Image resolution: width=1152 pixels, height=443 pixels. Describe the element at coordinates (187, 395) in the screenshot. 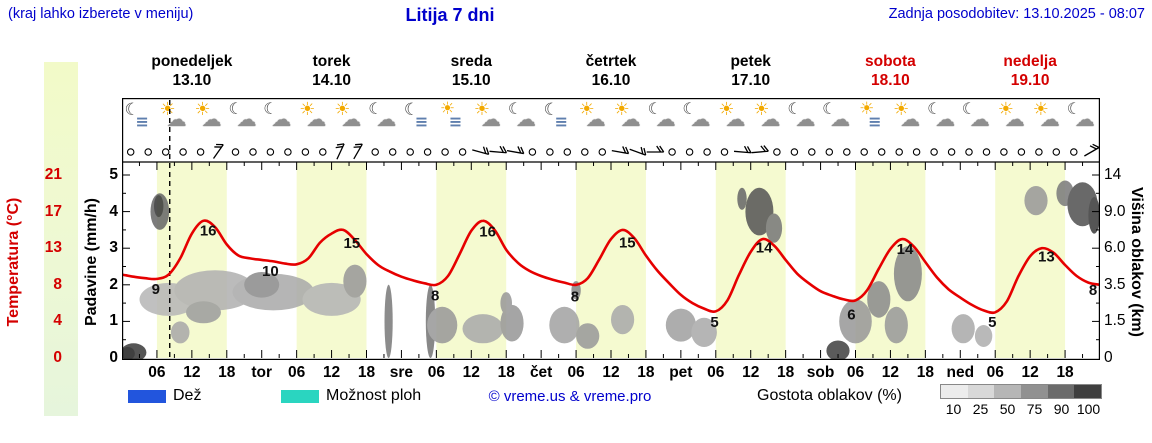

I see `rain-legend-label: Dež` at that location.